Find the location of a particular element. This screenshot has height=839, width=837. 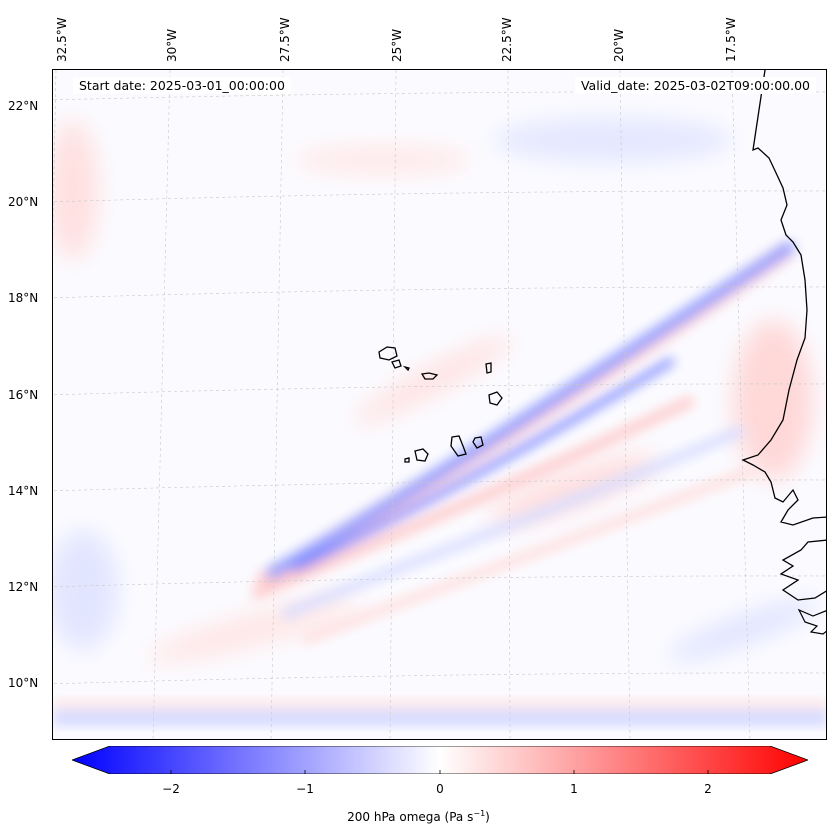

lat-label-10n: 10°N is located at coordinates (23, 683).